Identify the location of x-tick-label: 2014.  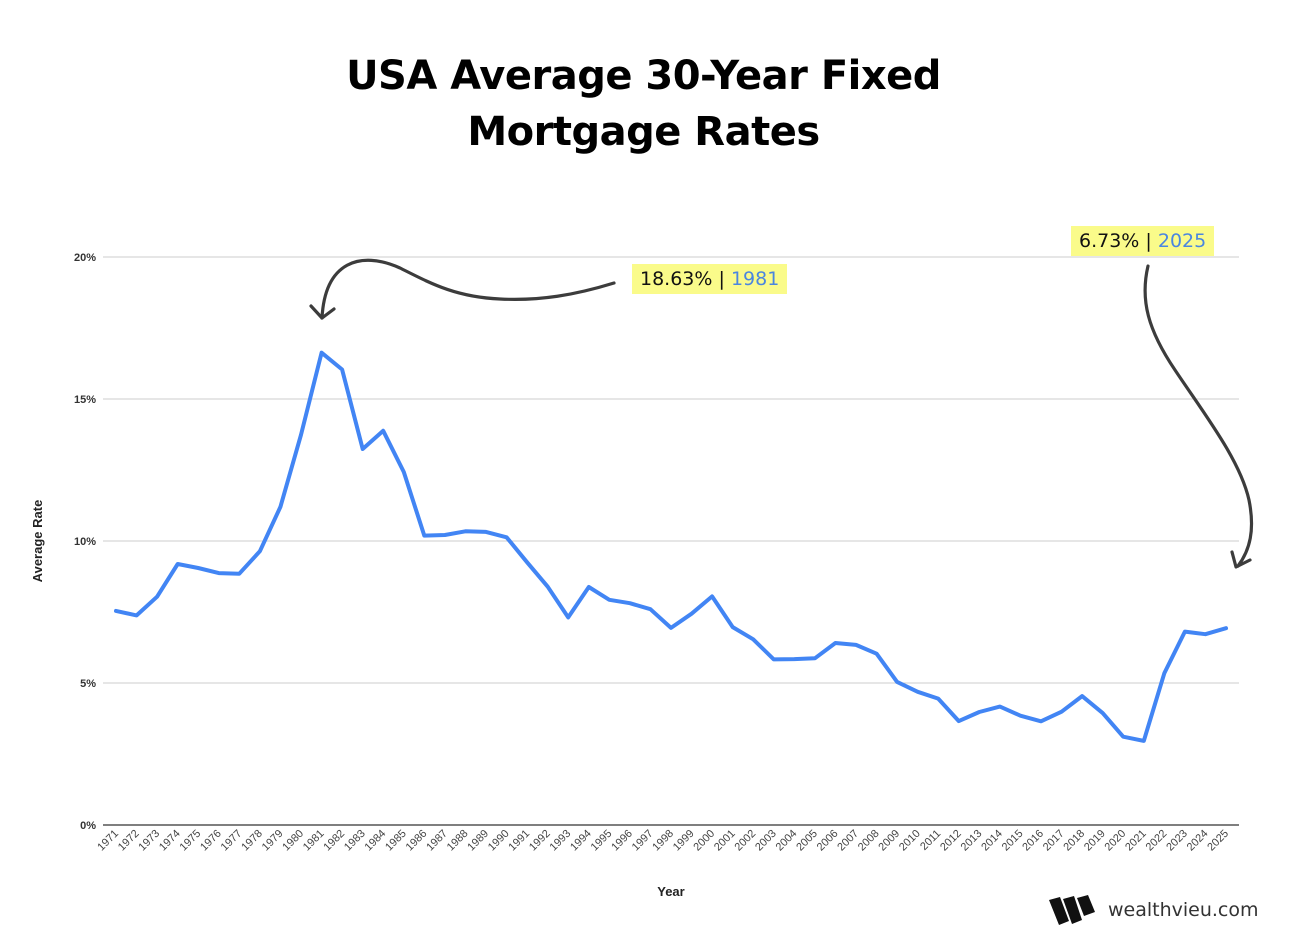
(992, 841).